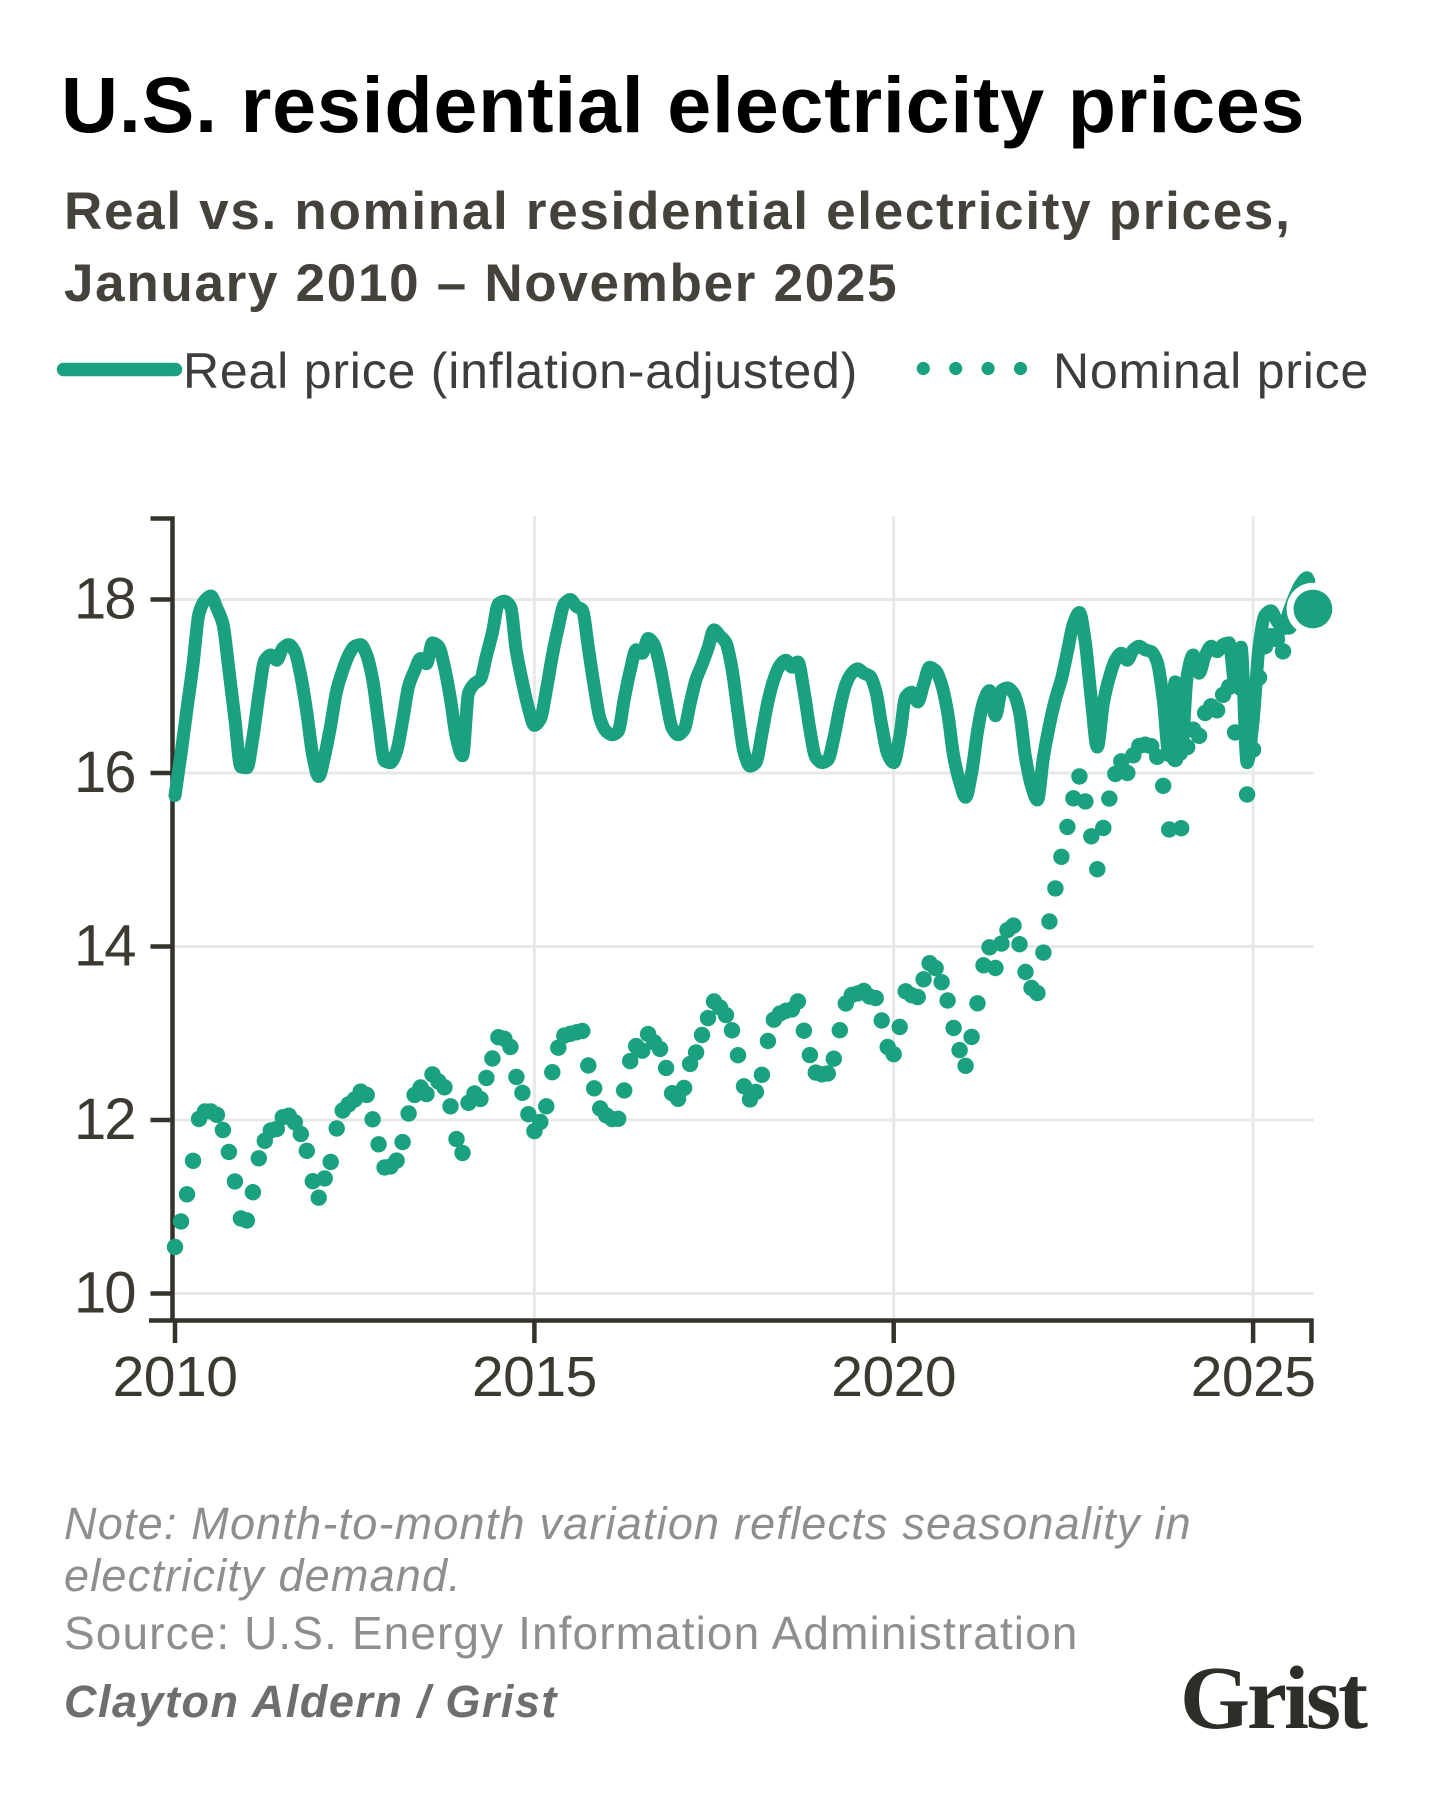  What do you see at coordinates (520, 371) in the screenshot?
I see `svg-text:Real price (inflation-adjusted: Real price (inflation-adjusted)` at bounding box center [520, 371].